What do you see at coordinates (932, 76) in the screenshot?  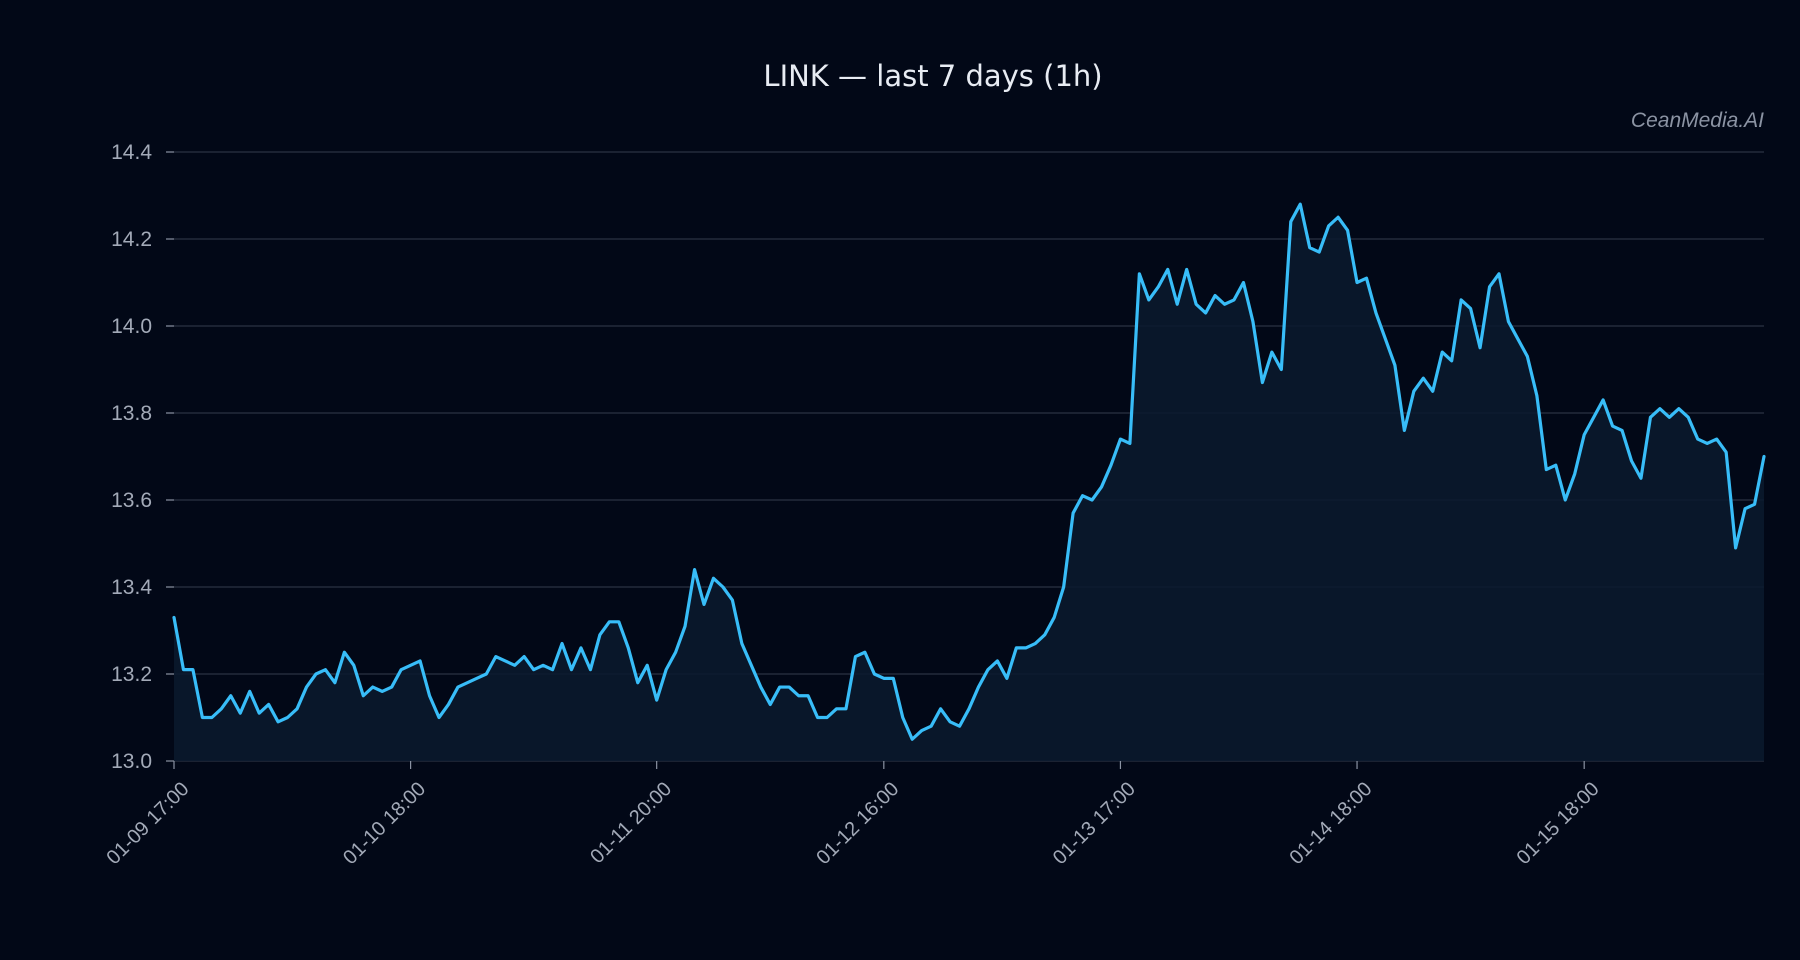 I see `chart-title: LINK — last 7 days (1h)` at bounding box center [932, 76].